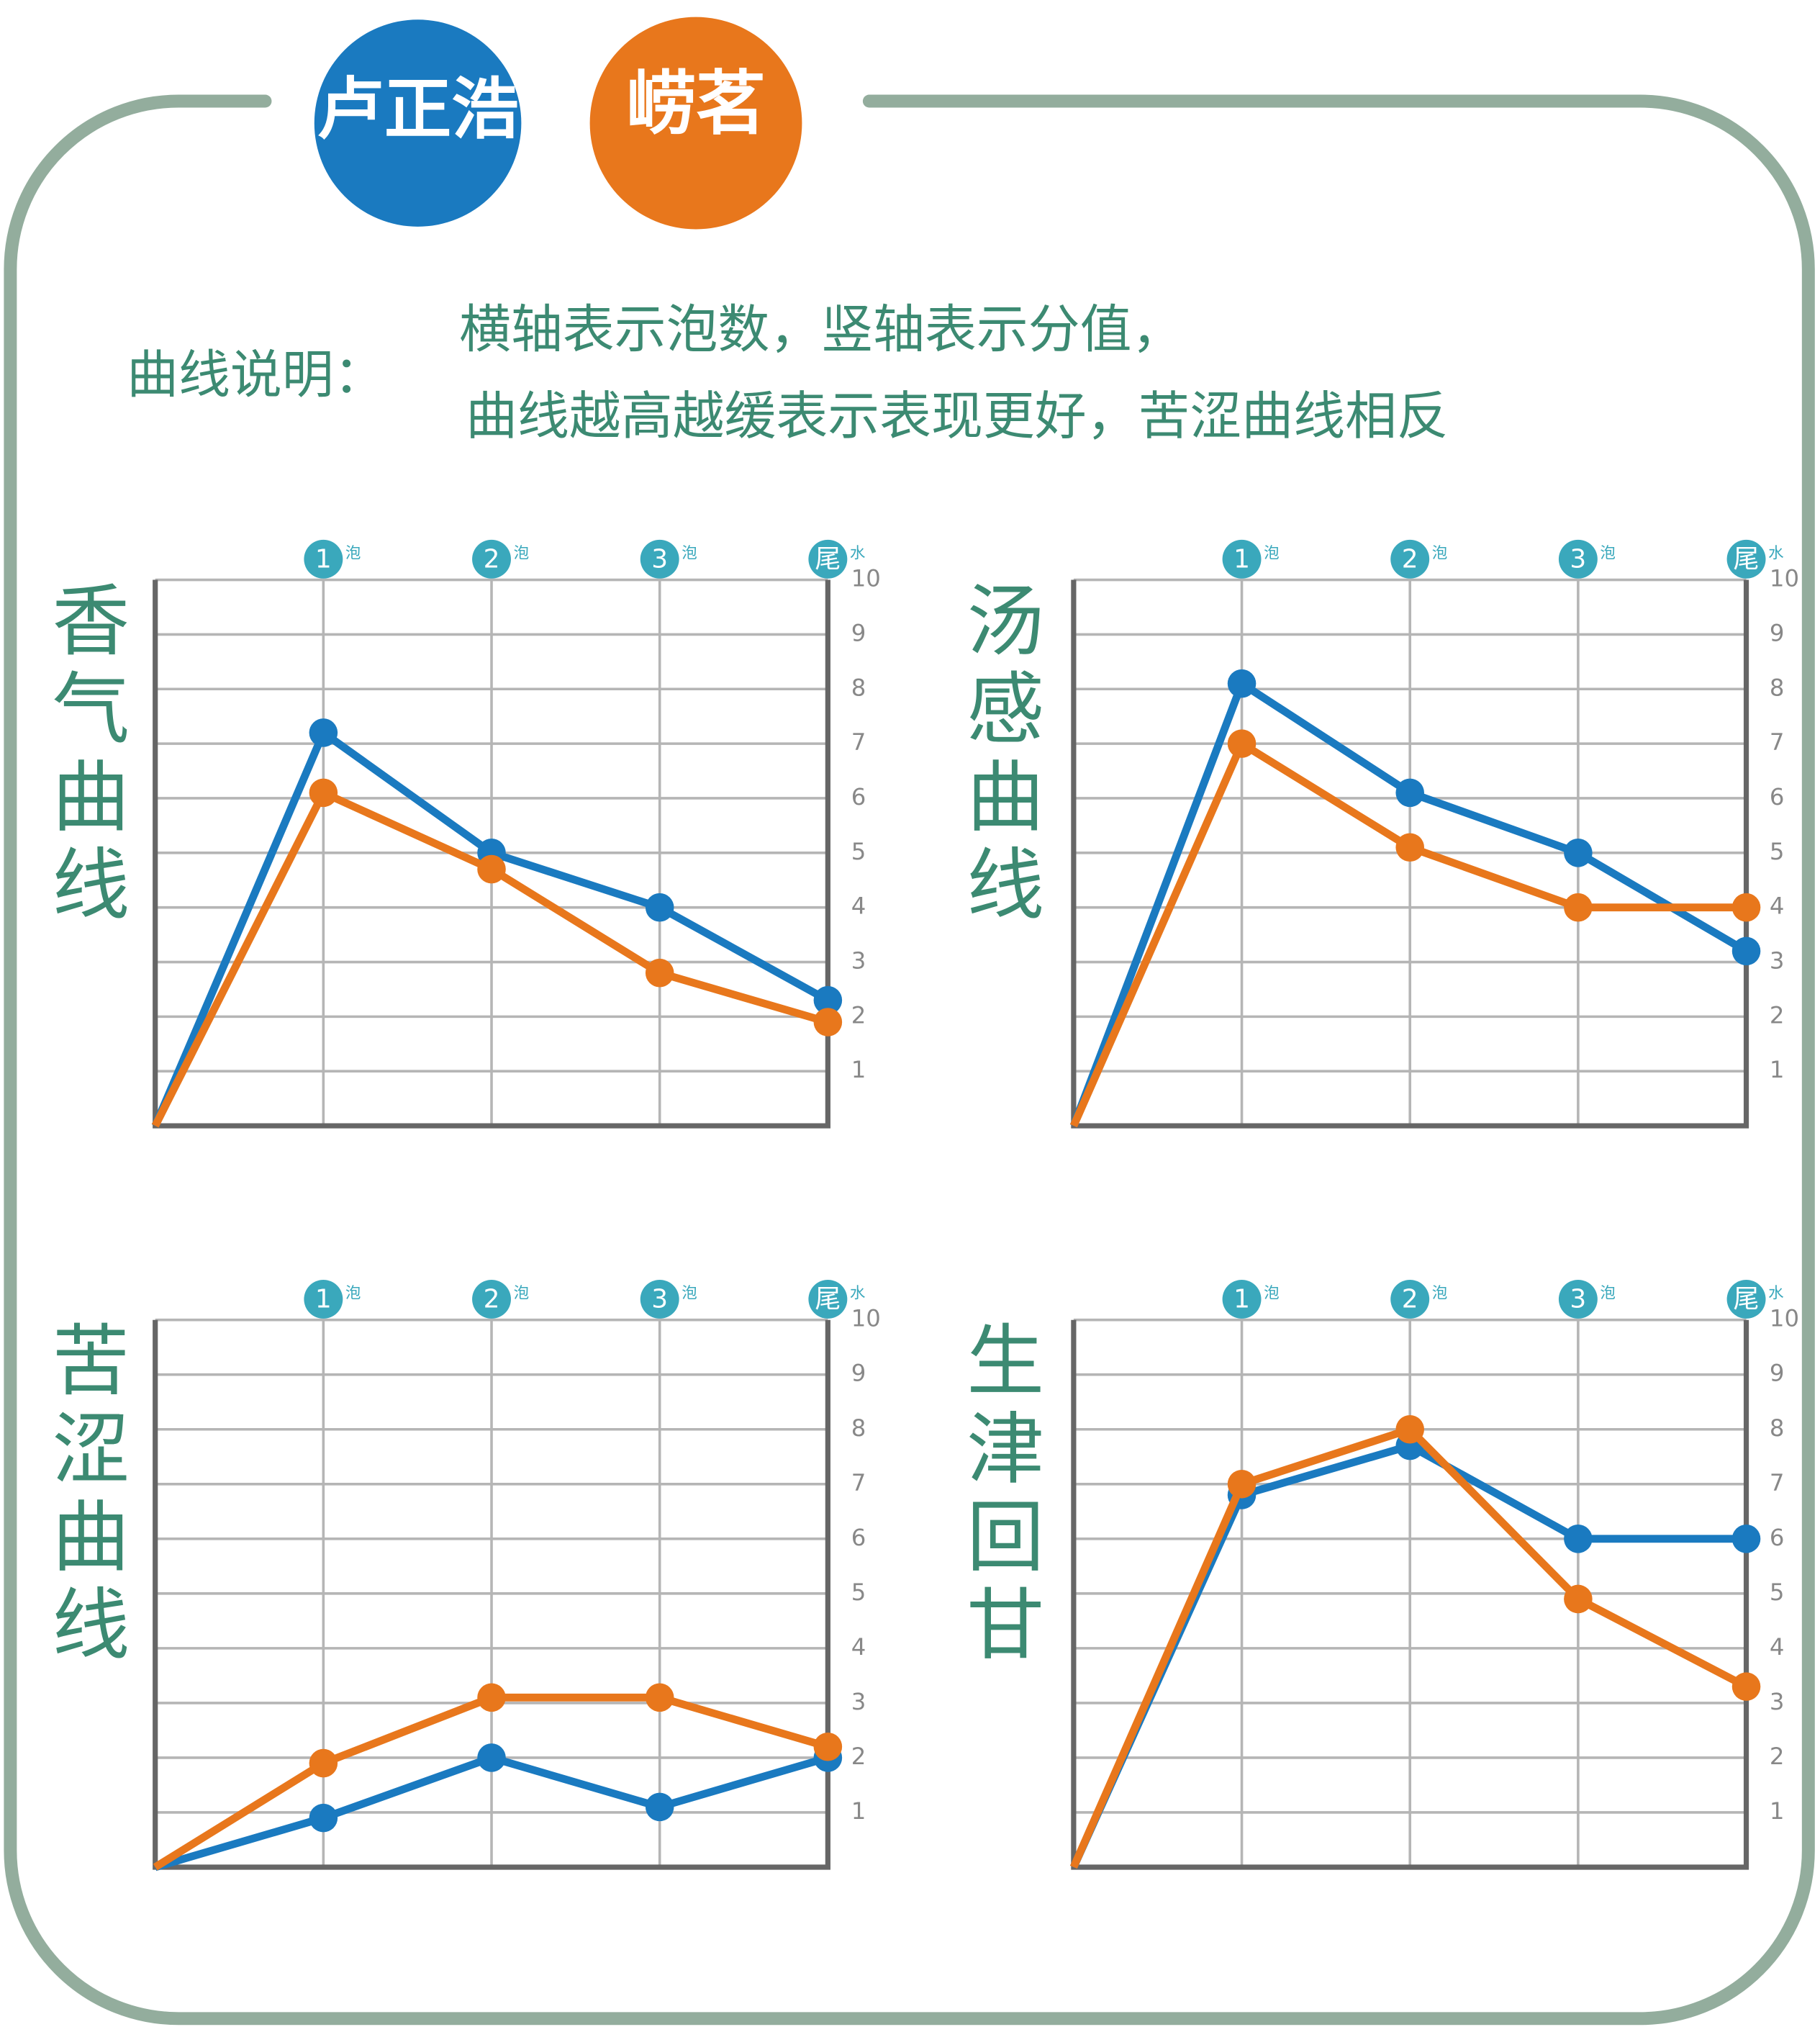  I want to click on legend-badge, so click(418, 123).